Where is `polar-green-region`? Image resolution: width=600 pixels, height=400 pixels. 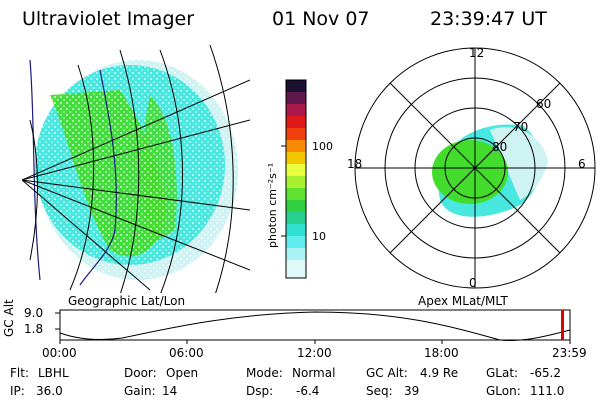
polar-green-region is located at coordinates (470, 172).